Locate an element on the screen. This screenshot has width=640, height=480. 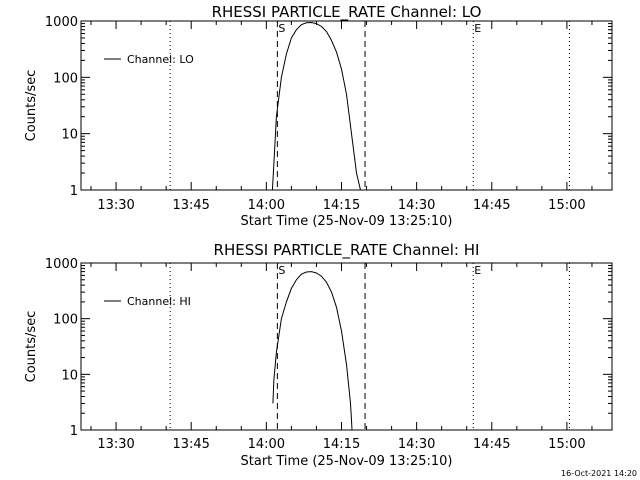
footer-timestamp: 16-Oct-2021 14:20 is located at coordinates (599, 473).